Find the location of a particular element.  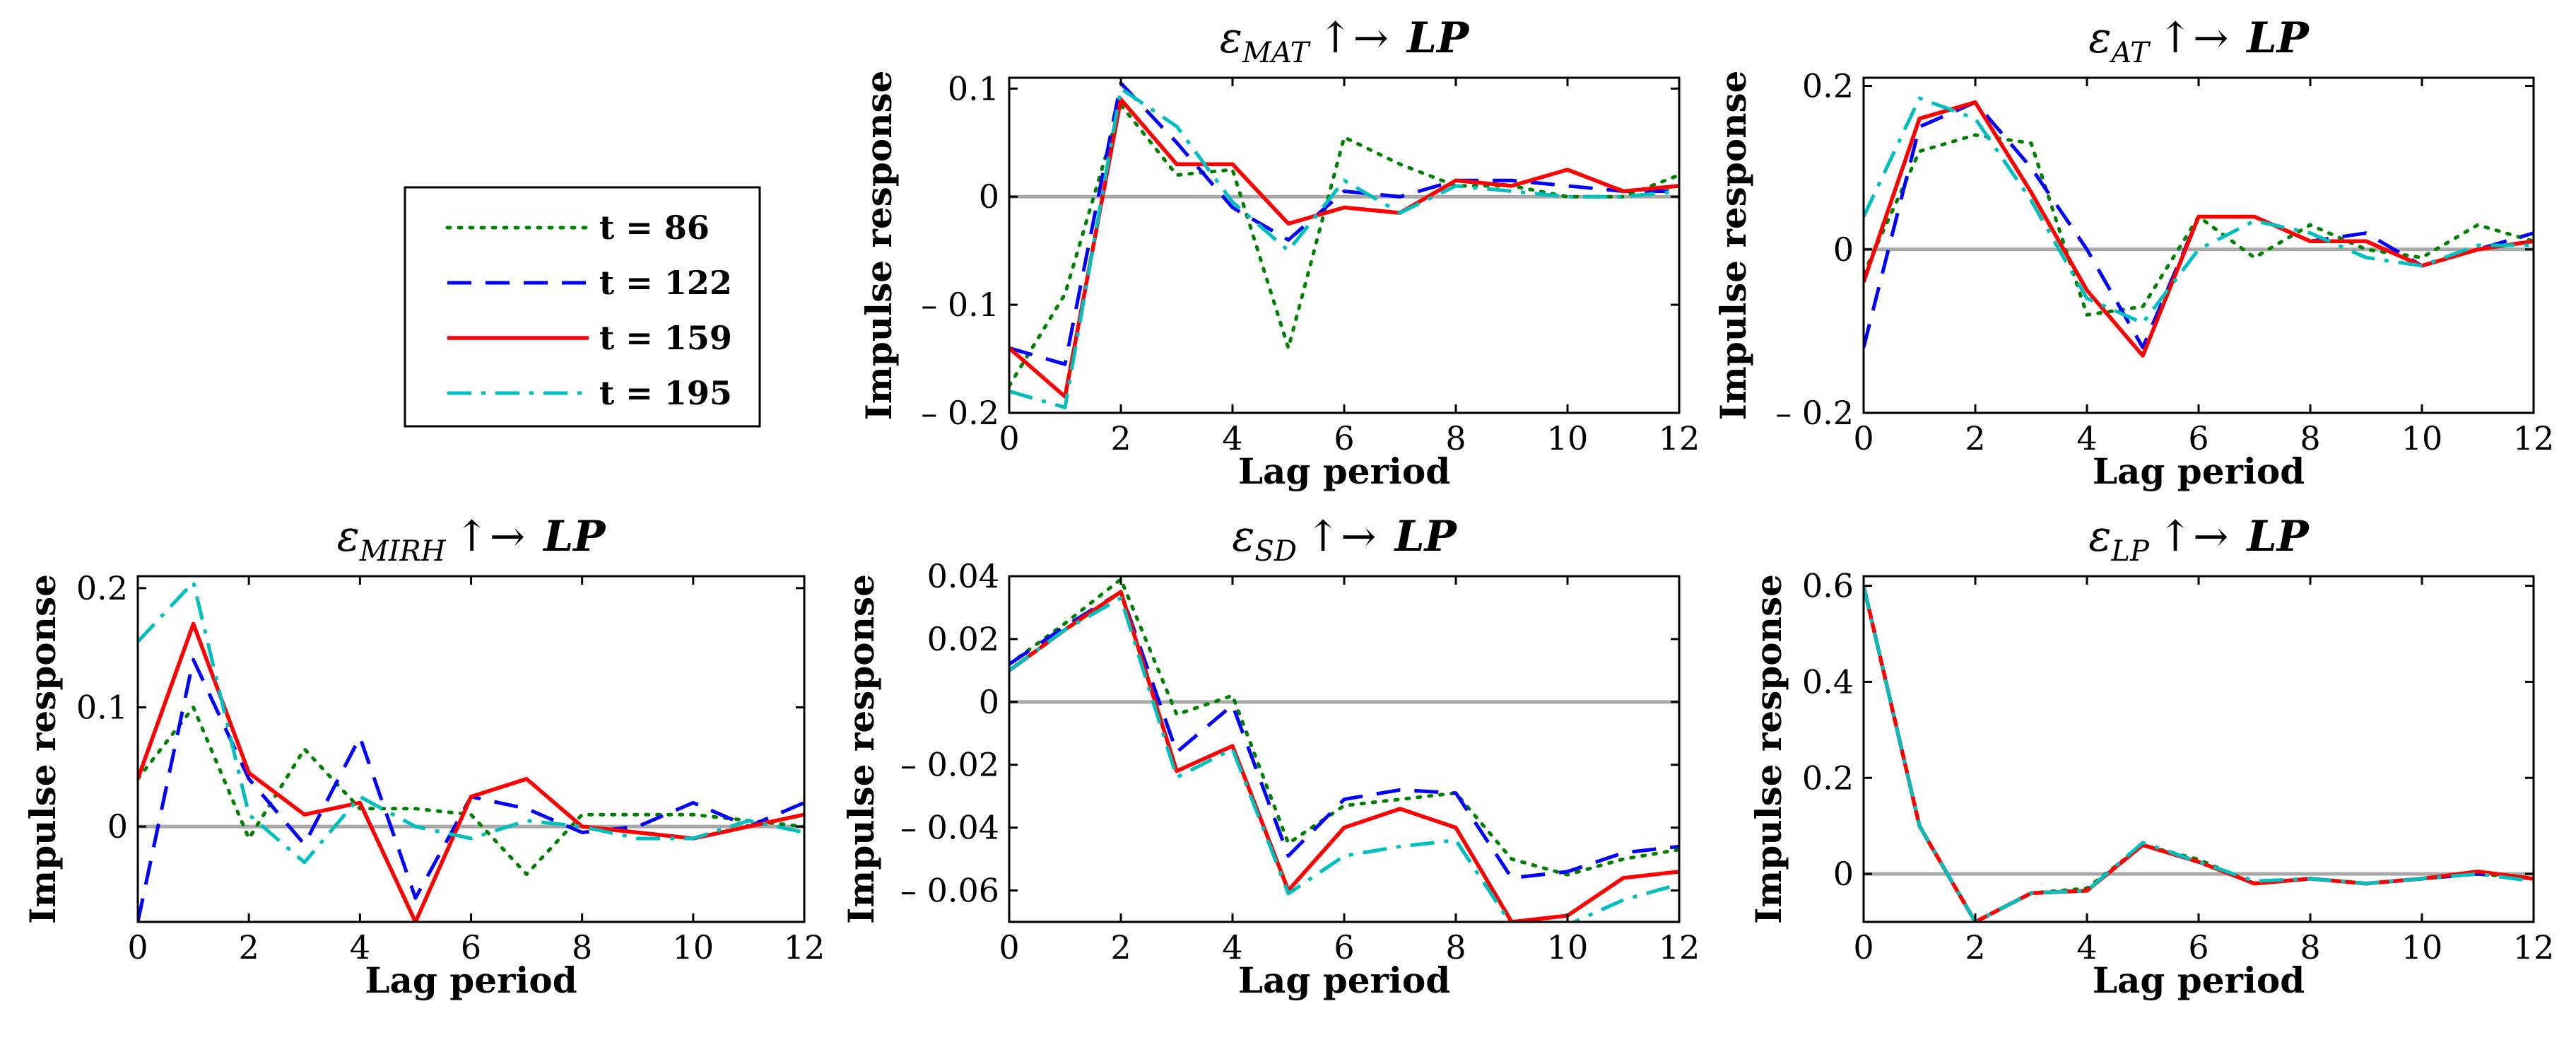

legend-label-3: t = 159 is located at coordinates (665, 338).